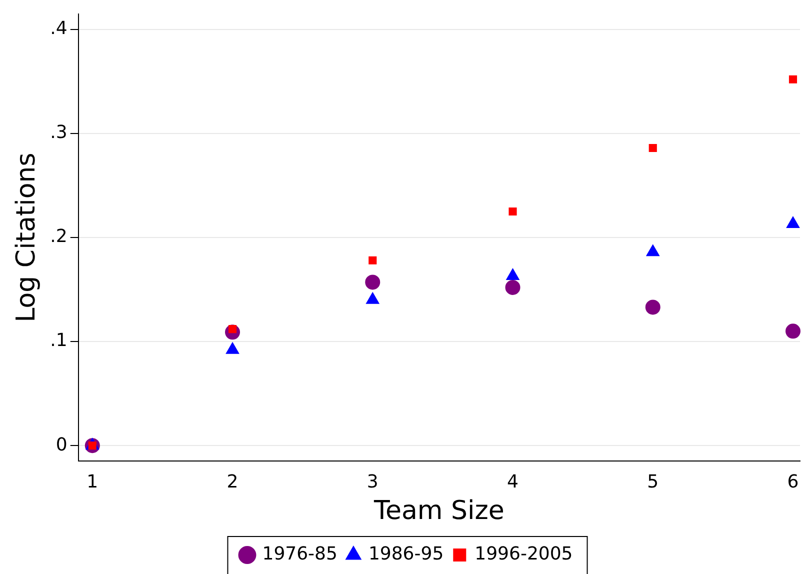 The width and height of the screenshot is (808, 574). I want to click on y-axis-title: Log Citations, so click(26, 237).